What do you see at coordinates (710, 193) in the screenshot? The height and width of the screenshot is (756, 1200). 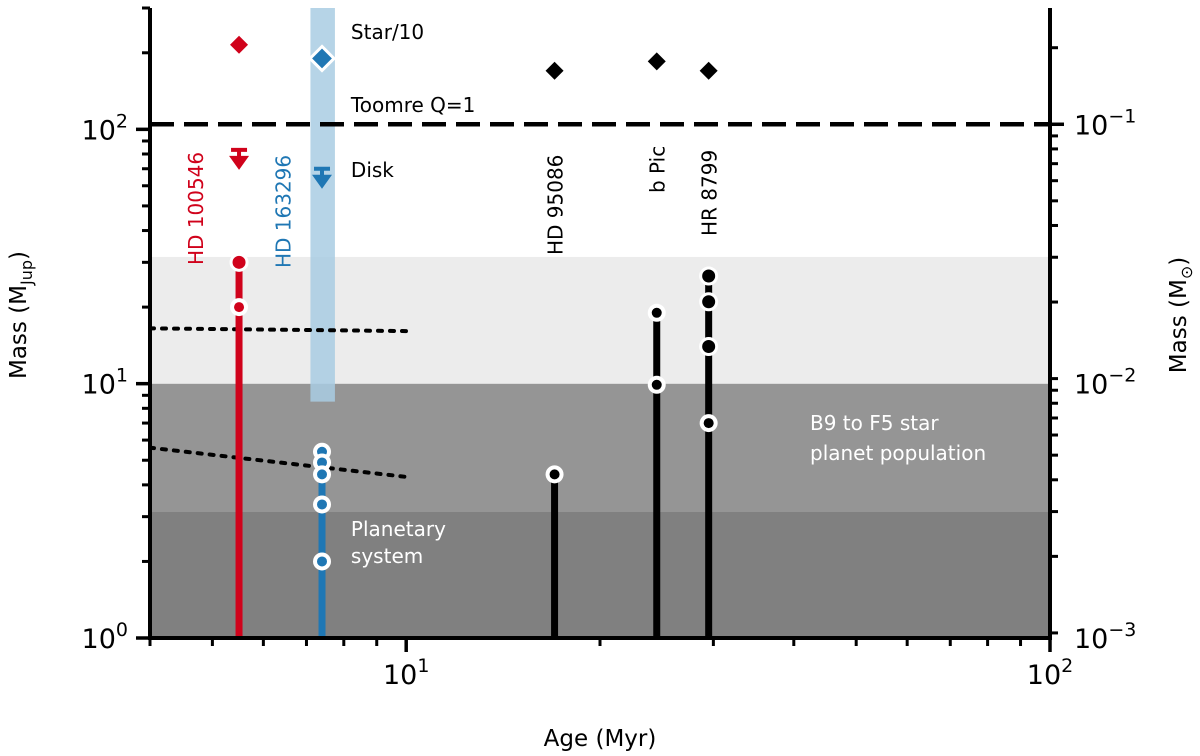 I see `system-label-hr-8799: HR 8799` at bounding box center [710, 193].